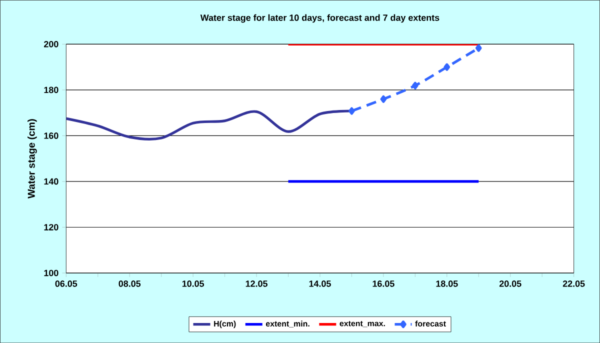 The image size is (600, 343). I want to click on y-tick-label: 180, so click(51, 90).